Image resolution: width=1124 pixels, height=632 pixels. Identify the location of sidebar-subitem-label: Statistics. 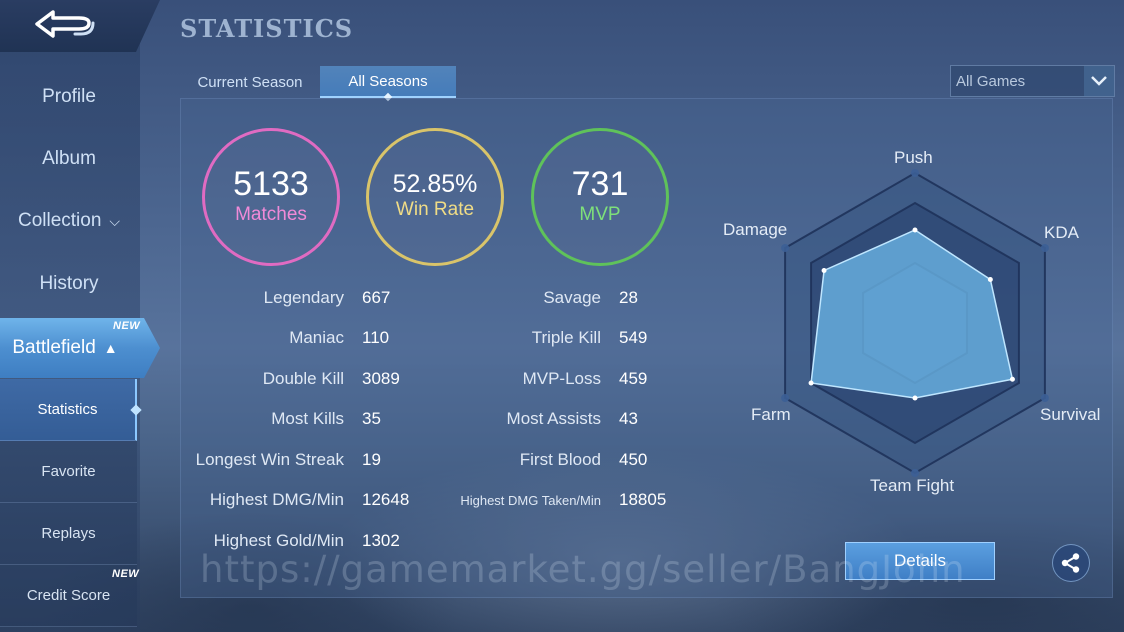
(67, 409).